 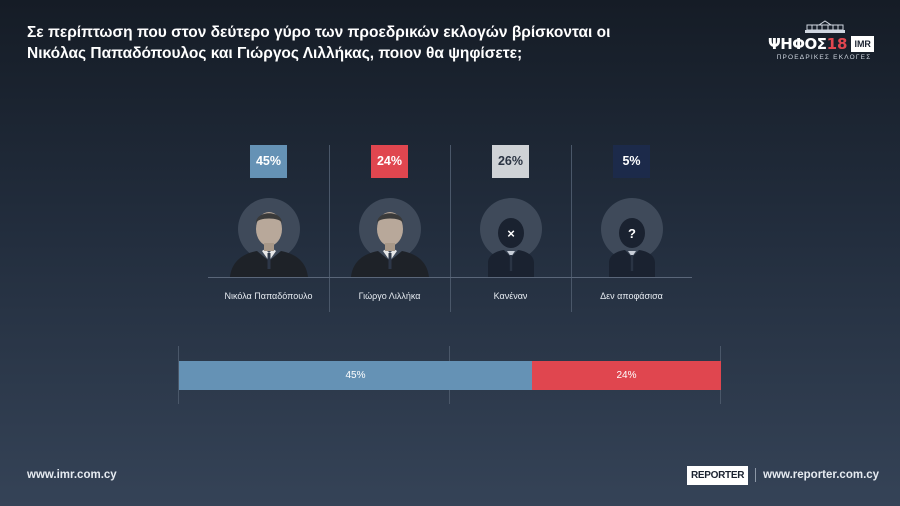 What do you see at coordinates (824, 57) in the screenshot?
I see `logo-subtitle: ΠΡΟΕΔΡΙΚΕΣ ΕΚΛΟΓΕΣ` at bounding box center [824, 57].